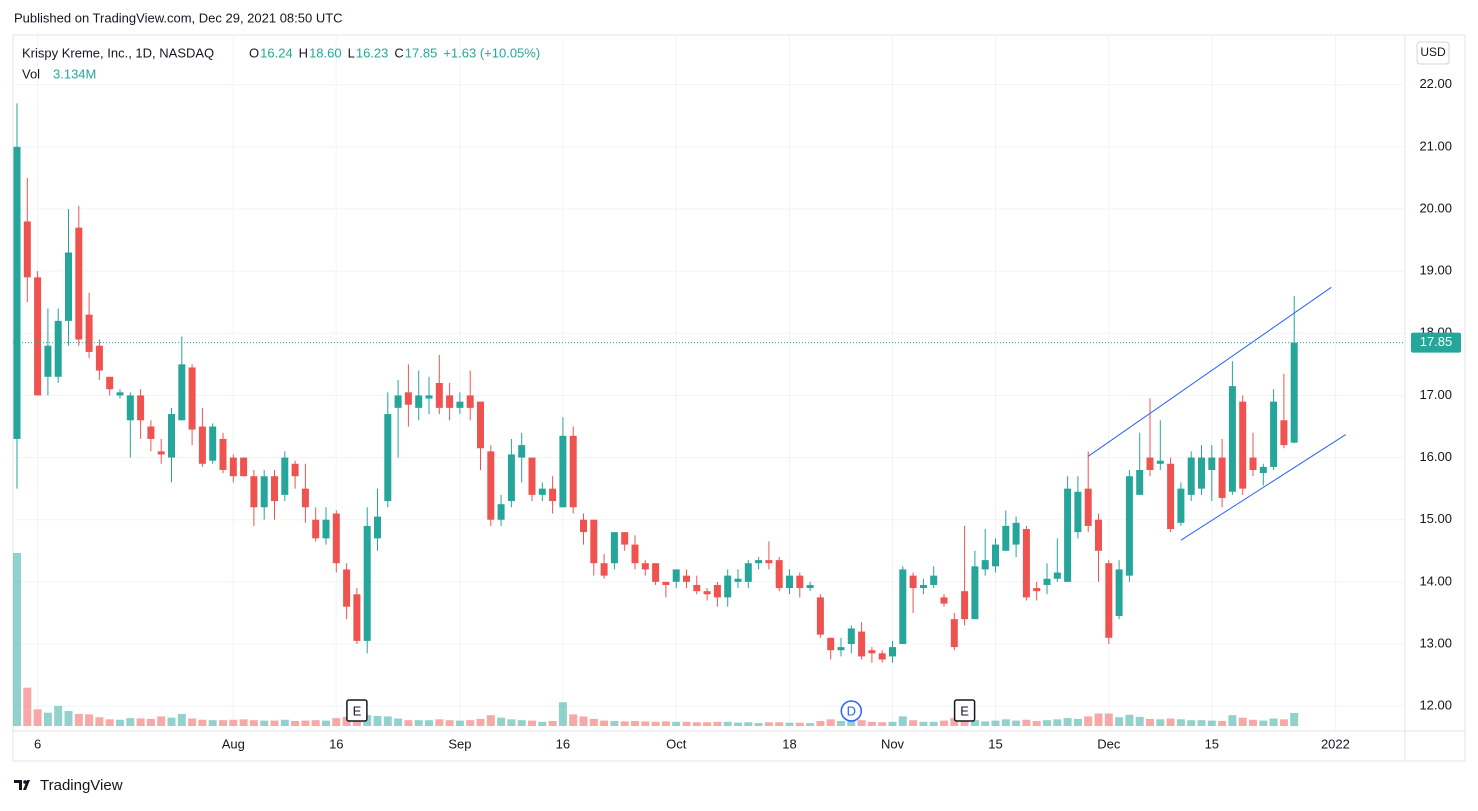  I want to click on legend-change: +1.63 (+10.05%), so click(491, 52).